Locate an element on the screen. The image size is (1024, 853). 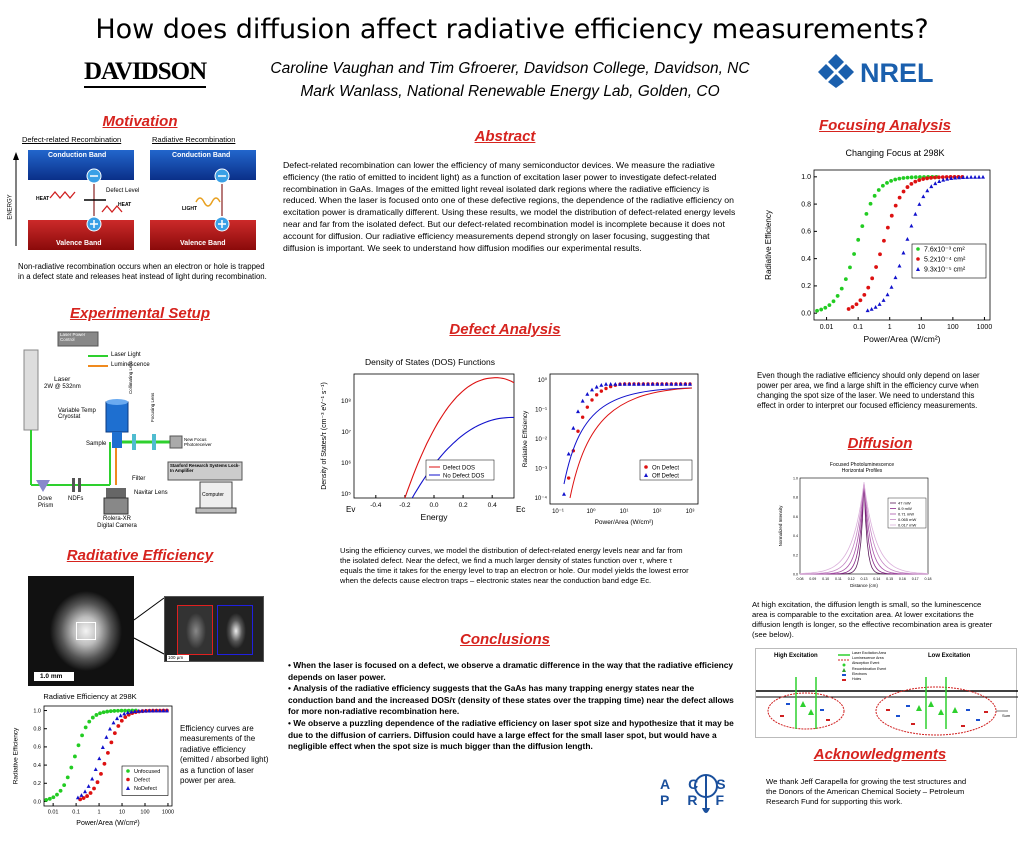
profiles-x-tick-label: 0.11 is located at coordinates (838, 579).